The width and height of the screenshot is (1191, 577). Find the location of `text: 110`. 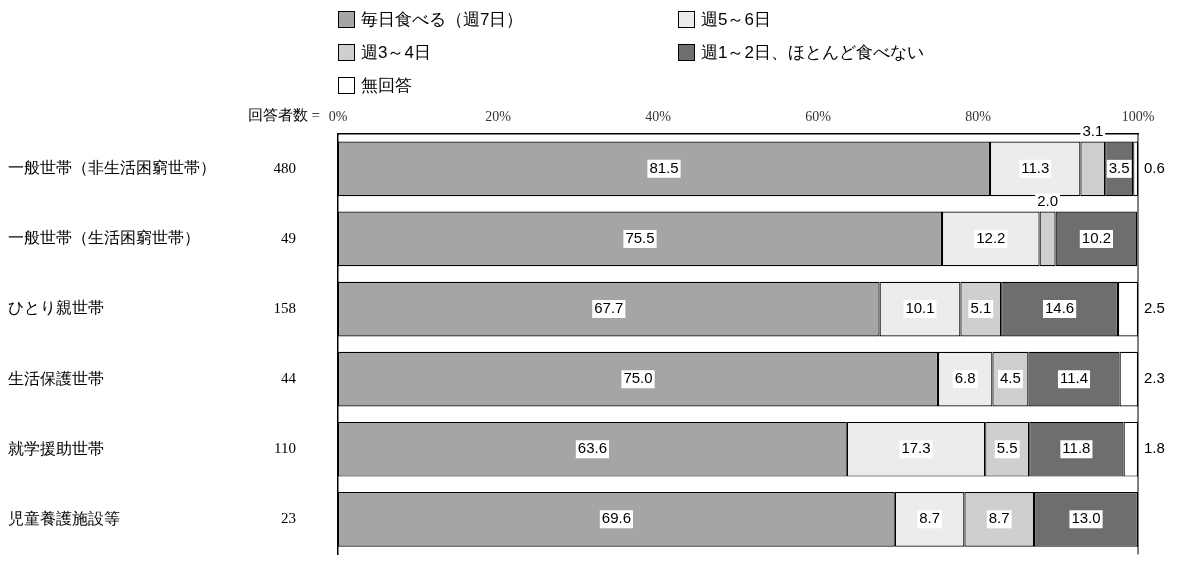

text: 110 is located at coordinates (285, 448).